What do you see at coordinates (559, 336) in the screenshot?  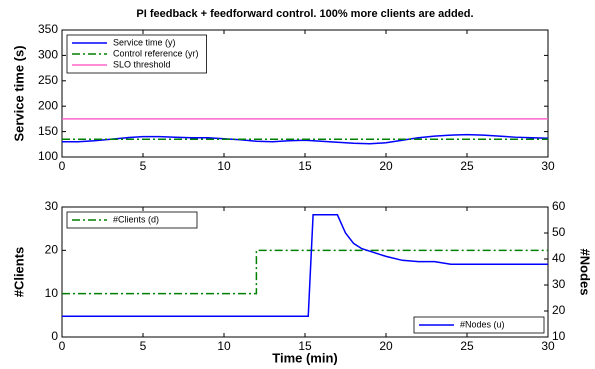 I see `y2-tick-label: 10` at bounding box center [559, 336].